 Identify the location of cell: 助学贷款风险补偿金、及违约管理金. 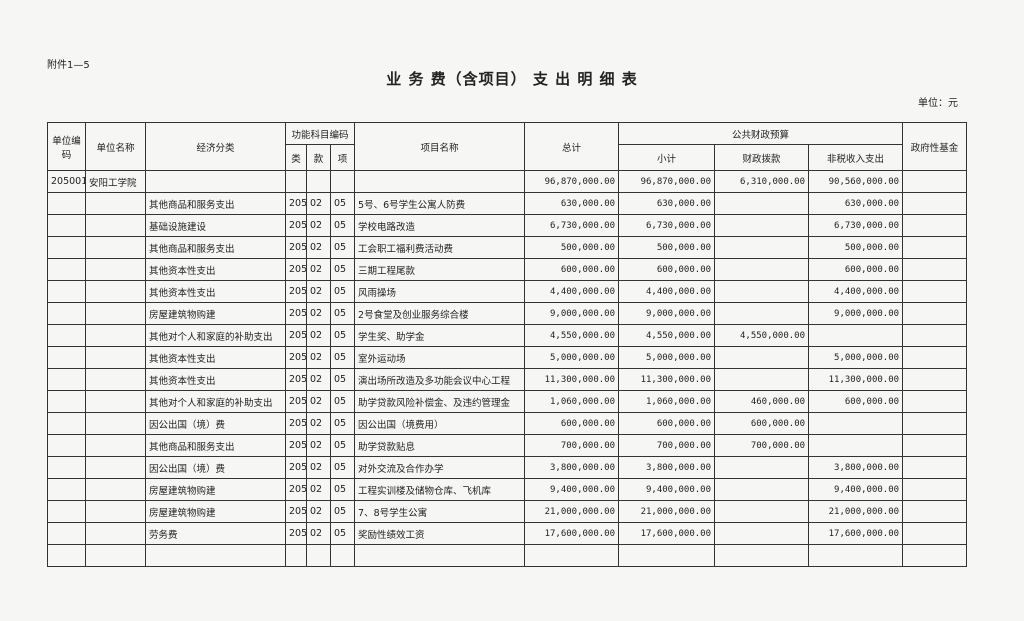
(440, 401).